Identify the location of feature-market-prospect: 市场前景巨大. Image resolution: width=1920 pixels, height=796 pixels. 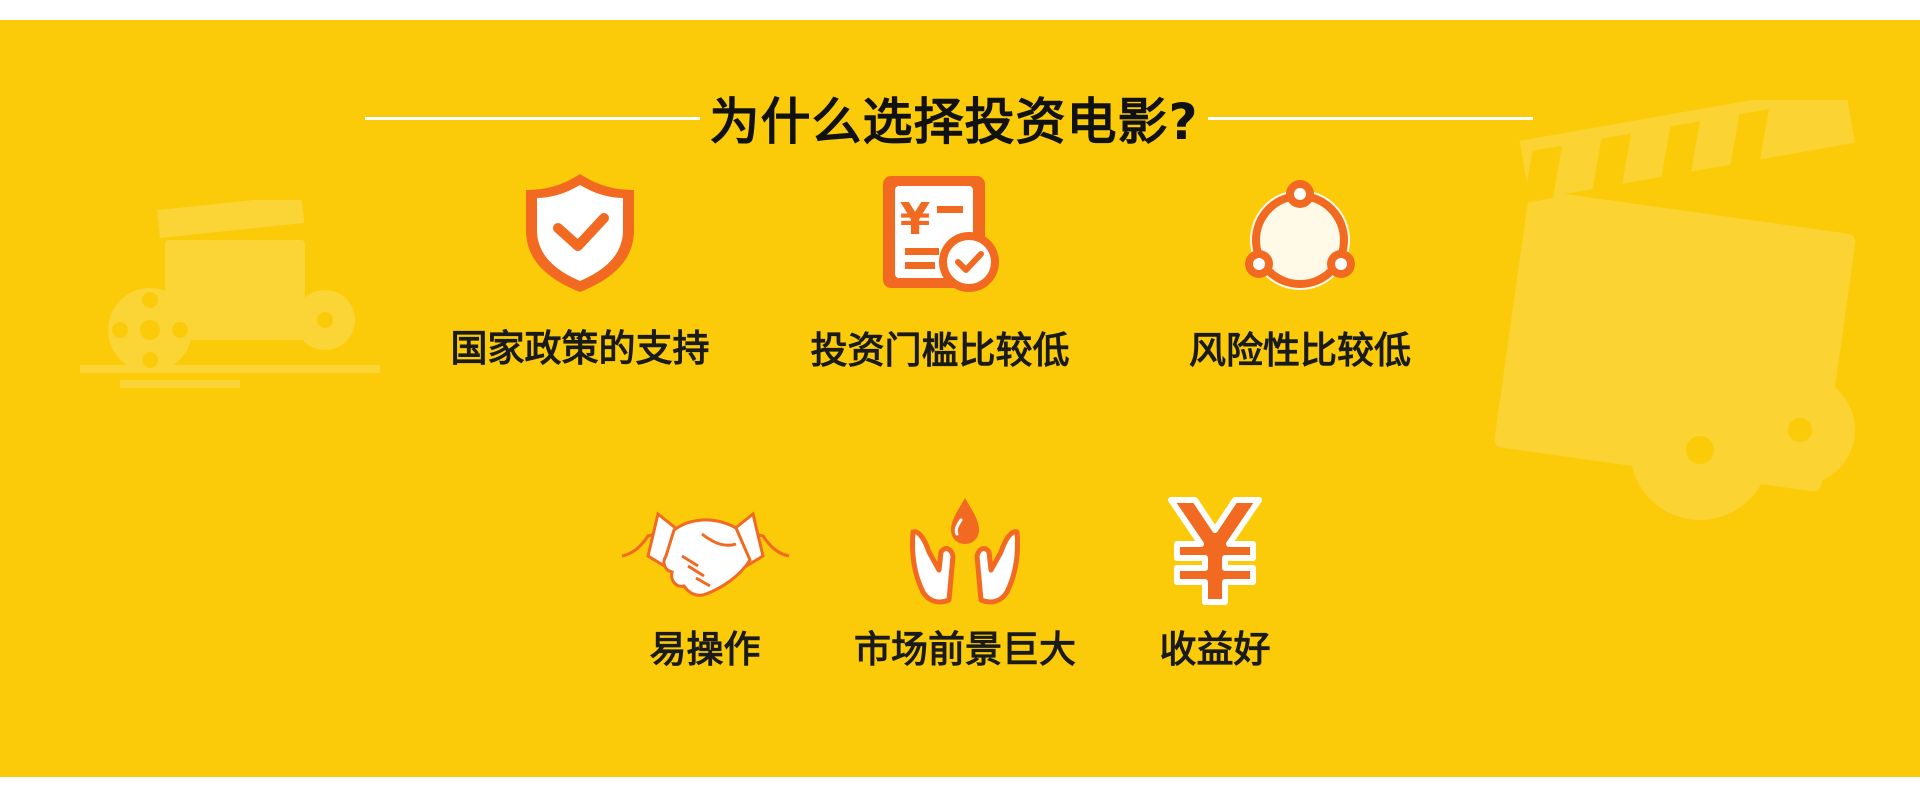
(965, 584).